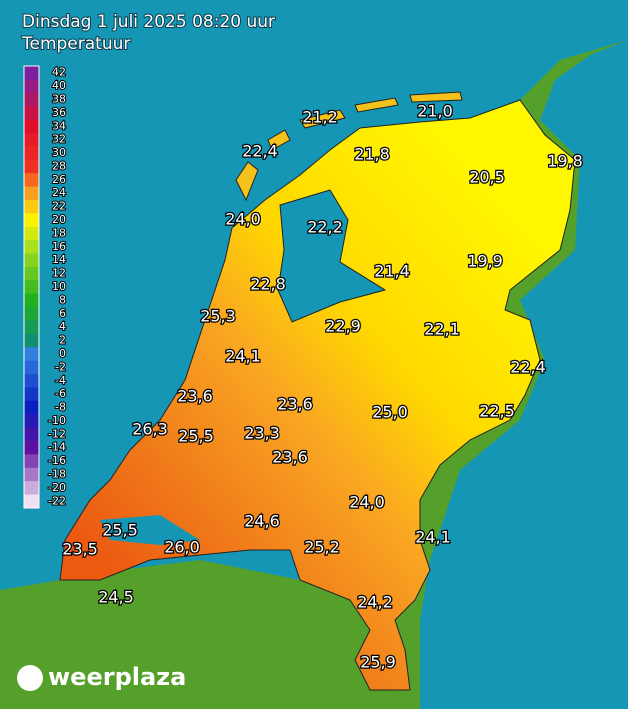  What do you see at coordinates (390, 412) in the screenshot?
I see `station-value: 25,0` at bounding box center [390, 412].